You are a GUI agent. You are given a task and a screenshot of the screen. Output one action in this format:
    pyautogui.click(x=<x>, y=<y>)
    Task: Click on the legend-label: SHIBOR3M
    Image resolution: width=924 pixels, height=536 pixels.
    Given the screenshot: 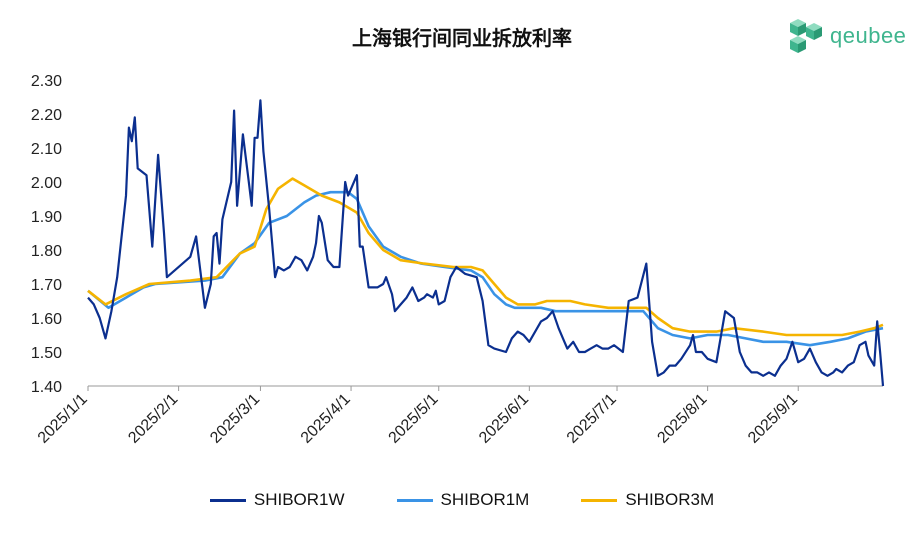 What is the action you would take?
    pyautogui.click(x=670, y=499)
    